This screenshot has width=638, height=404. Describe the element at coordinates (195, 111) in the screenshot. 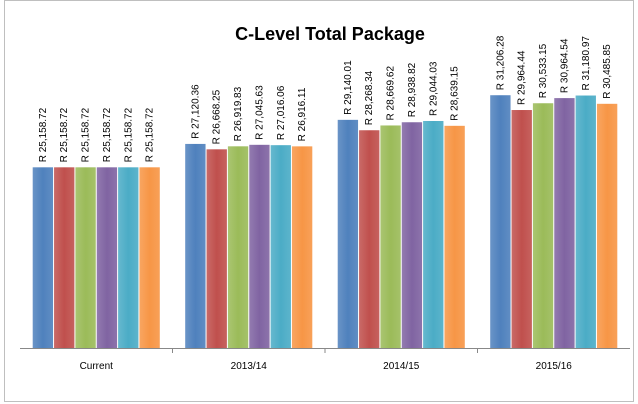

I see `data-label: R 27,120.36` at that location.